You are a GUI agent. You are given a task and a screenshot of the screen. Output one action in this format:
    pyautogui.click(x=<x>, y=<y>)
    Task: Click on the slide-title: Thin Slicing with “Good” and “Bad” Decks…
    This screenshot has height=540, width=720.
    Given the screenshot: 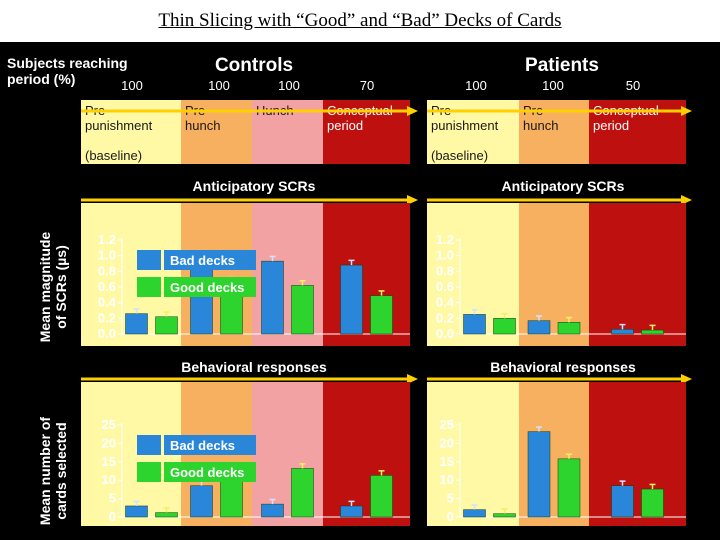 What is the action you would take?
    pyautogui.click(x=360, y=20)
    